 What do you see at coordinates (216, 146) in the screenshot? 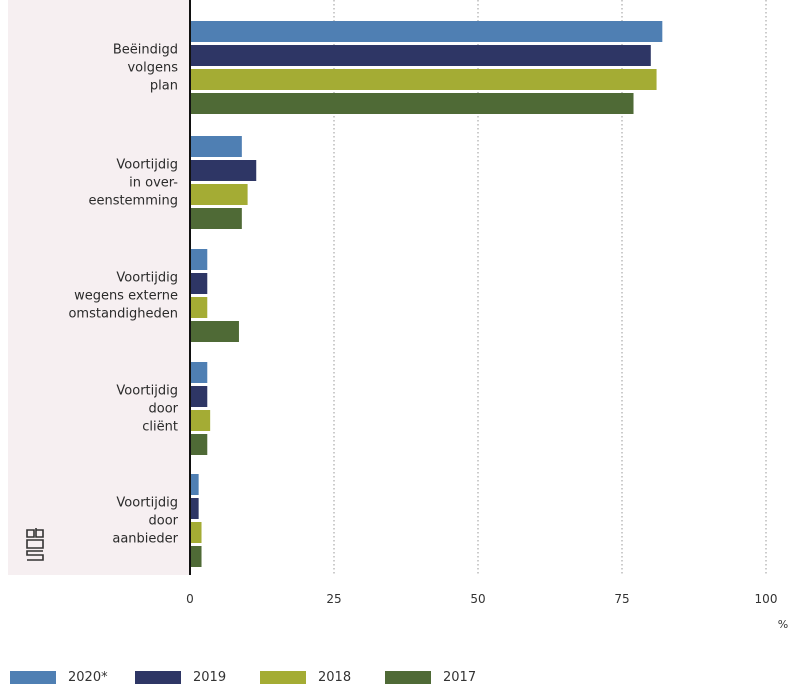
I see `bar-2-2020` at bounding box center [216, 146].